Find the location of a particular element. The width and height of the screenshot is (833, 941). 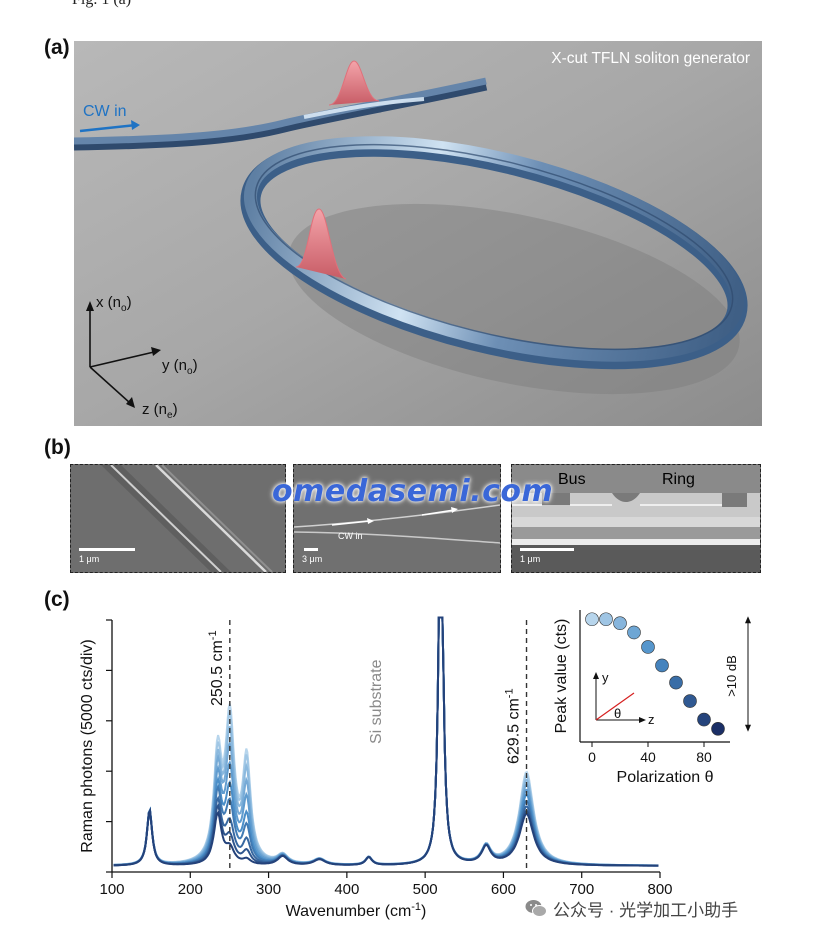

sem-image-1: 1 μm is located at coordinates (178, 518).